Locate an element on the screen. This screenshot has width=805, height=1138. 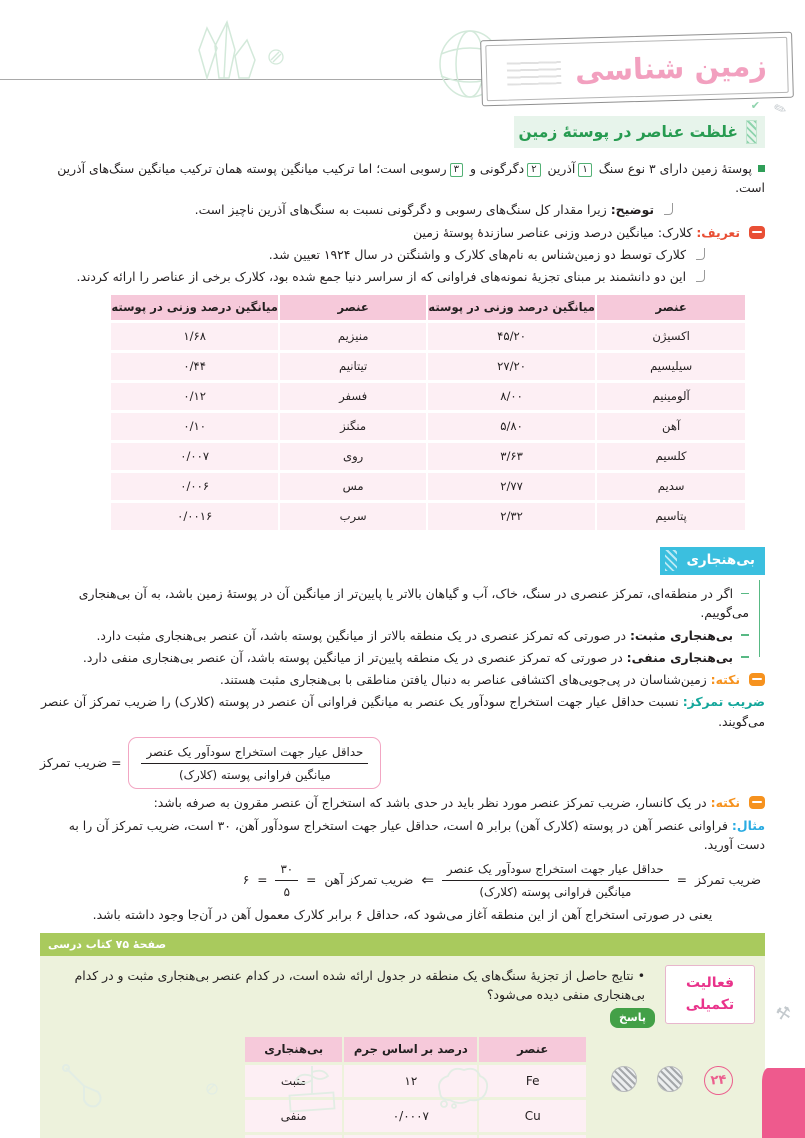
intro-word2: دگرگونی و is located at coordinates (497, 169).